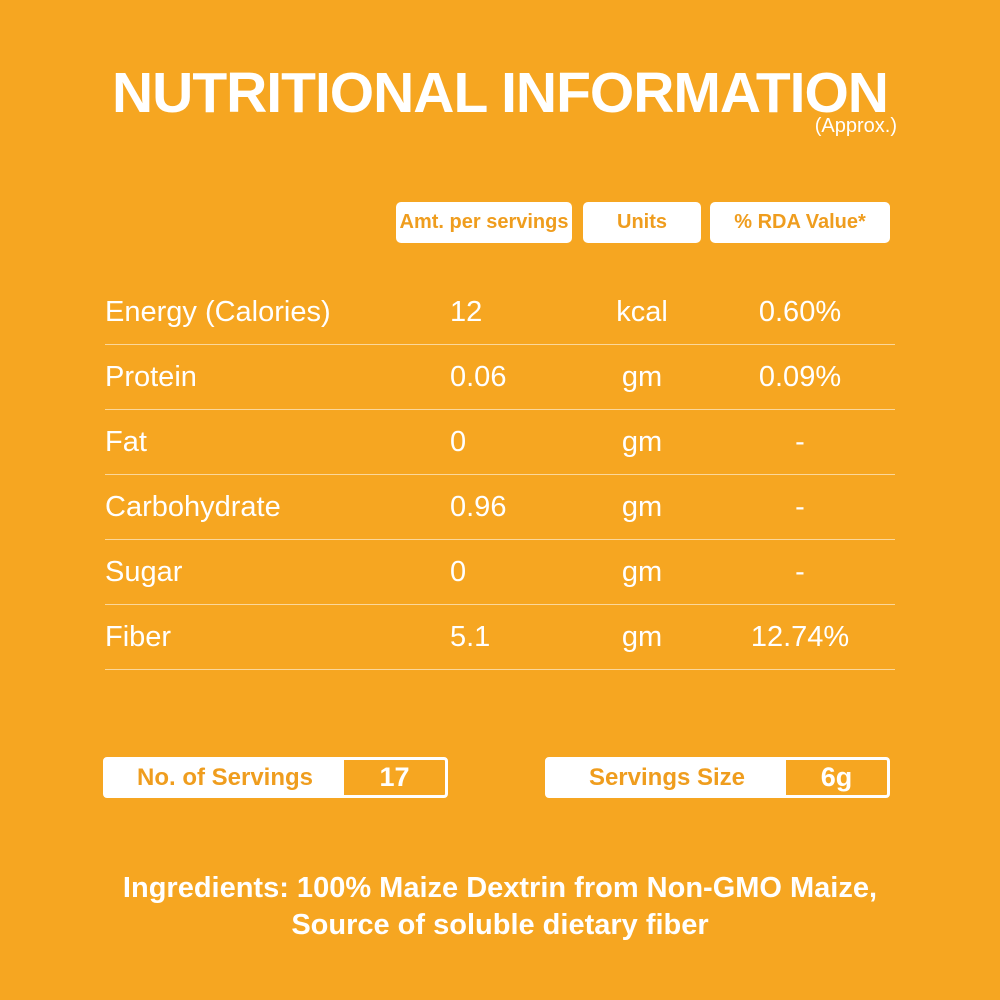 The image size is (1000, 1000). Describe the element at coordinates (500, 572) in the screenshot. I see `table-row-sugar: Sugar 0 gm -` at that location.